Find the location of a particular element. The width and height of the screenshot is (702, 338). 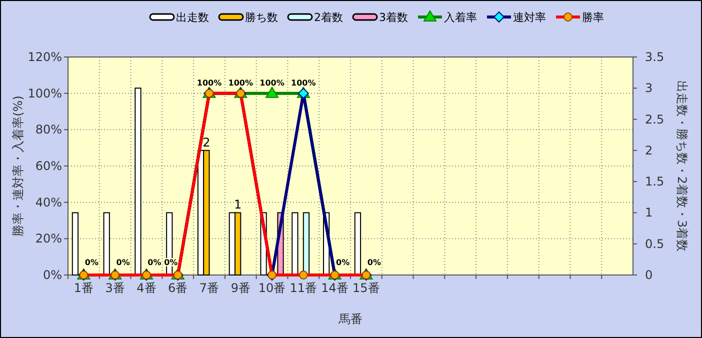

legend-label: 勝率 is located at coordinates (593, 17).